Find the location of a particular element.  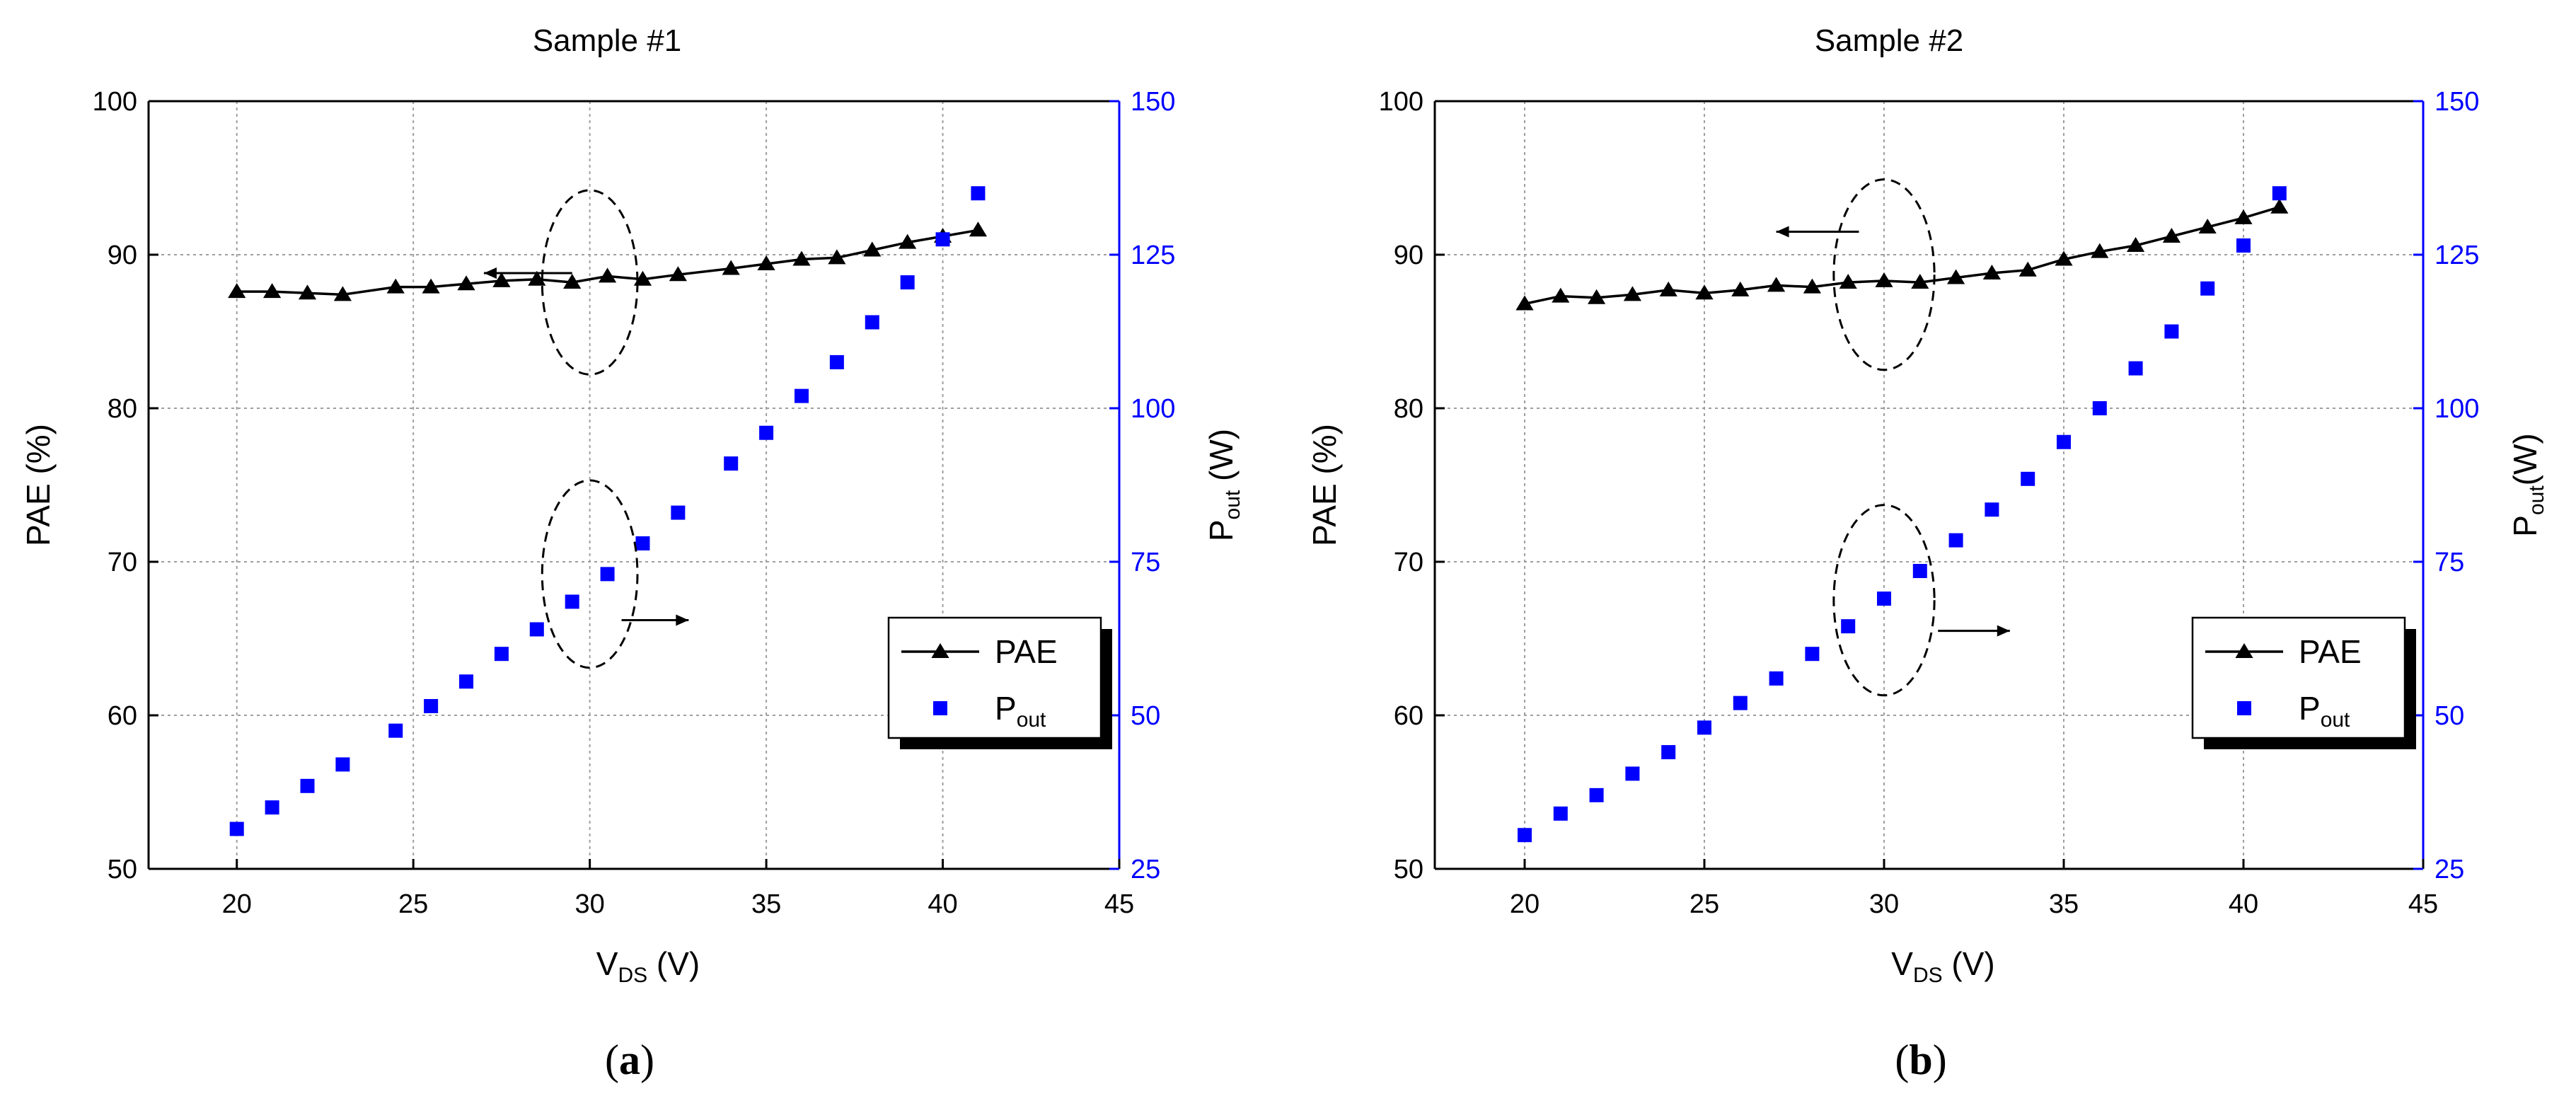

annotation-PAE-left-axis-arrow is located at coordinates (561, 283).